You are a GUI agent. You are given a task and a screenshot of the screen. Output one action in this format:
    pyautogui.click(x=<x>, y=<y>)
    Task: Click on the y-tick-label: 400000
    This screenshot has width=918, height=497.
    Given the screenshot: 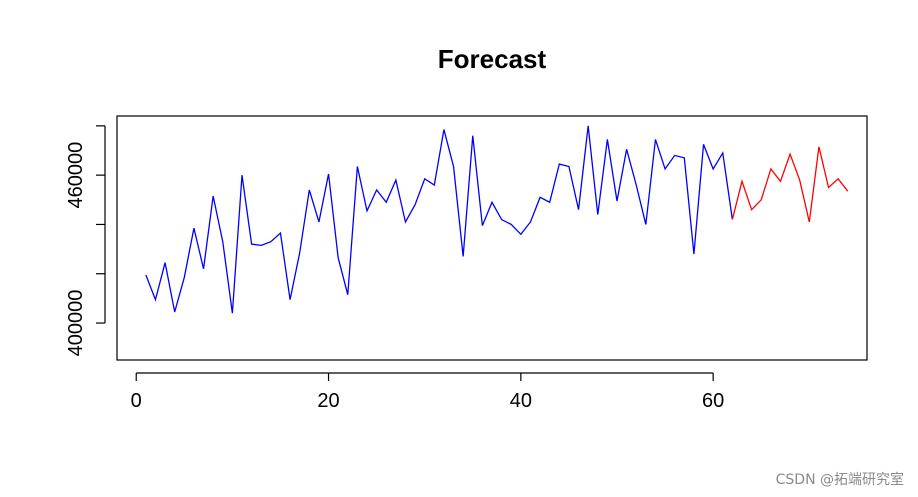 What is the action you would take?
    pyautogui.click(x=76, y=323)
    